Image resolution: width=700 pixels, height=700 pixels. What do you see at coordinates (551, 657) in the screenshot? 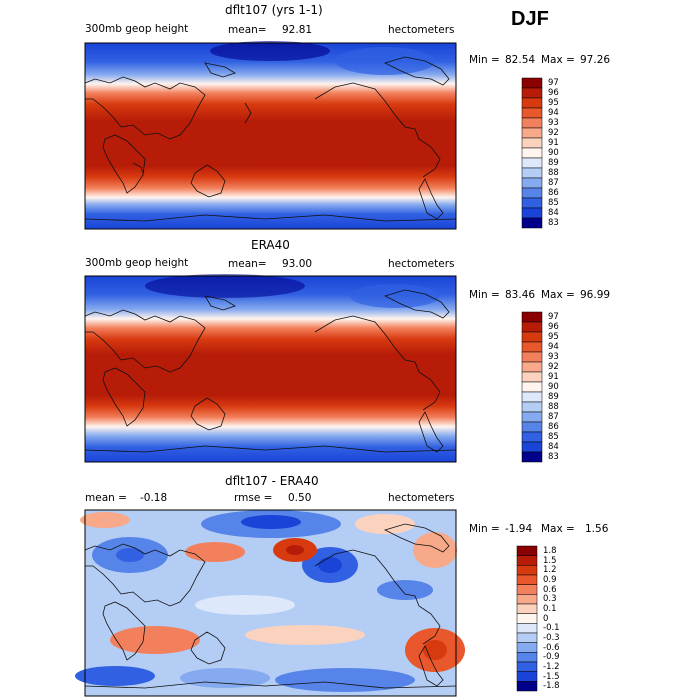
I see `colorbar-tick-label: -0.9` at bounding box center [551, 657].